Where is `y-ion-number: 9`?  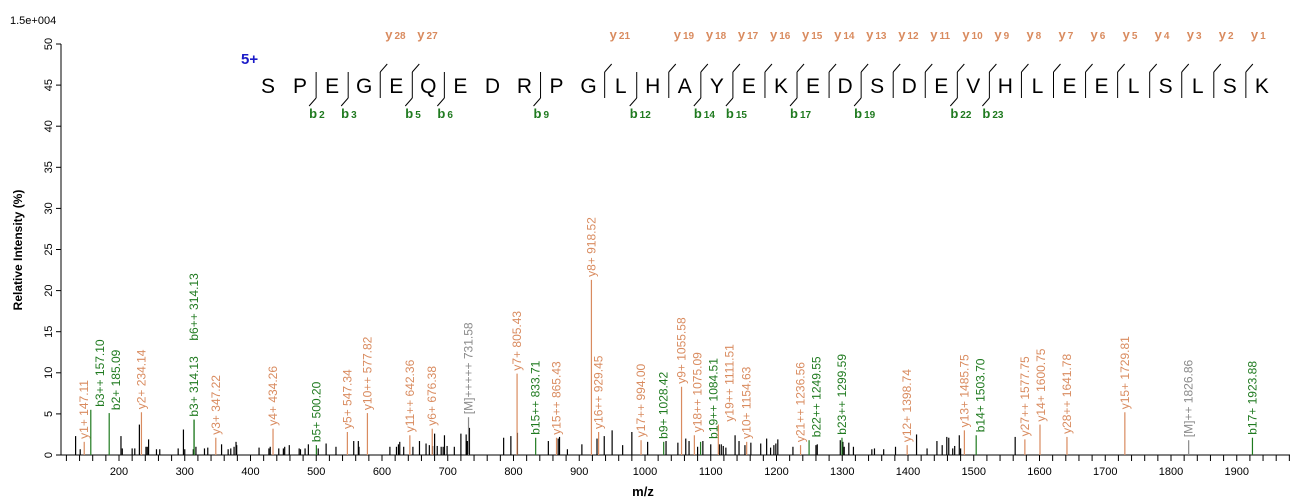
y-ion-number: 9 is located at coordinates (1007, 36).